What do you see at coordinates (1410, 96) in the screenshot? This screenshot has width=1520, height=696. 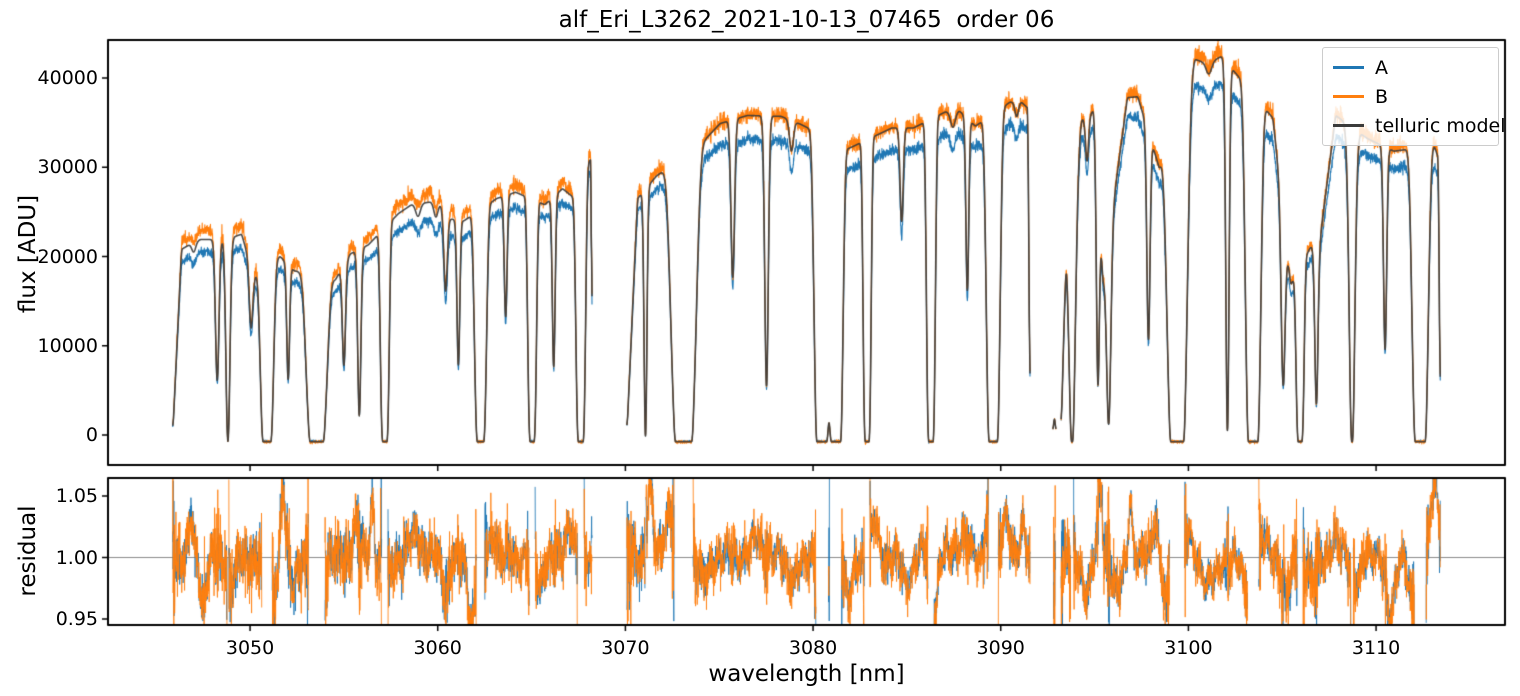 I see `legend-entry-B: B` at bounding box center [1410, 96].